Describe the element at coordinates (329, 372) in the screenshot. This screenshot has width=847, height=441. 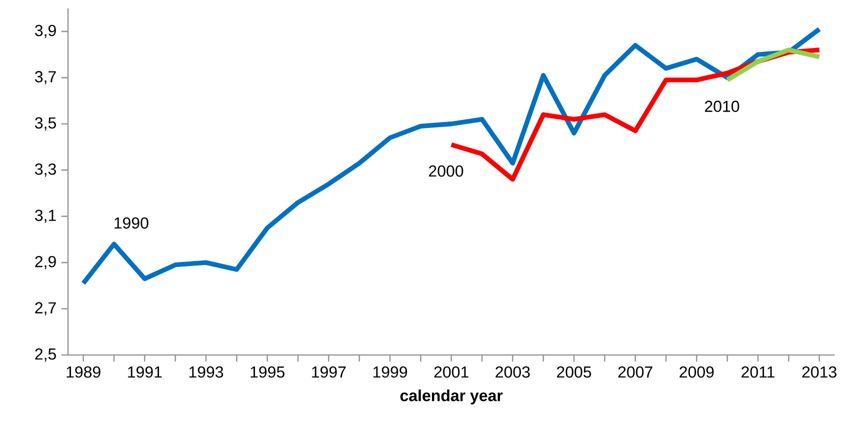
I see `x-tick-label: 1997` at that location.